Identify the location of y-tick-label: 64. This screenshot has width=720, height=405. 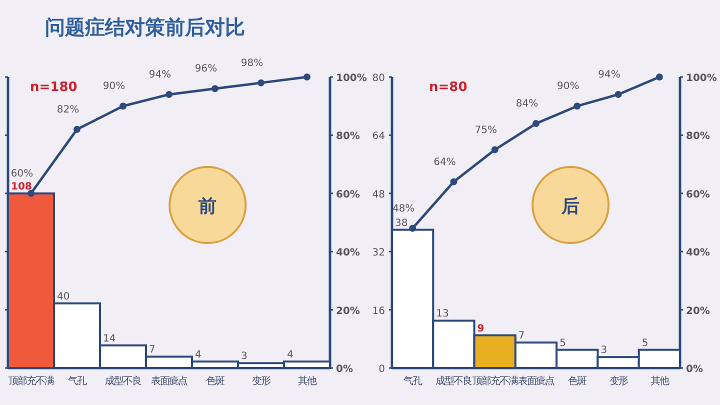
(378, 136).